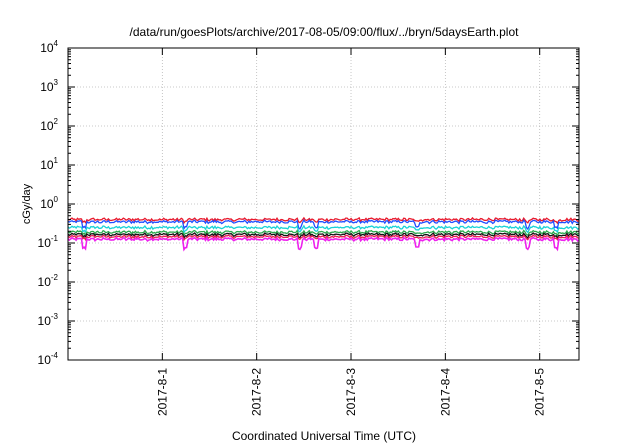 Image resolution: width=640 pixels, height=448 pixels. What do you see at coordinates (162, 392) in the screenshot?
I see `x-tick-label: 2017-8-1` at bounding box center [162, 392].